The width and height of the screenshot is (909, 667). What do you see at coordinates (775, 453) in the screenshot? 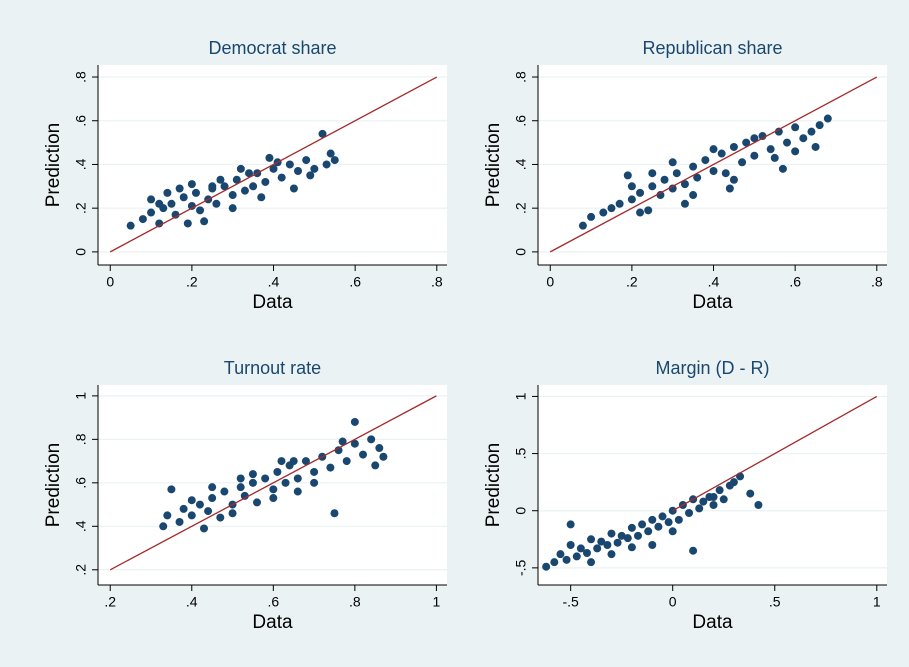
I see `reference-line` at bounding box center [775, 453].